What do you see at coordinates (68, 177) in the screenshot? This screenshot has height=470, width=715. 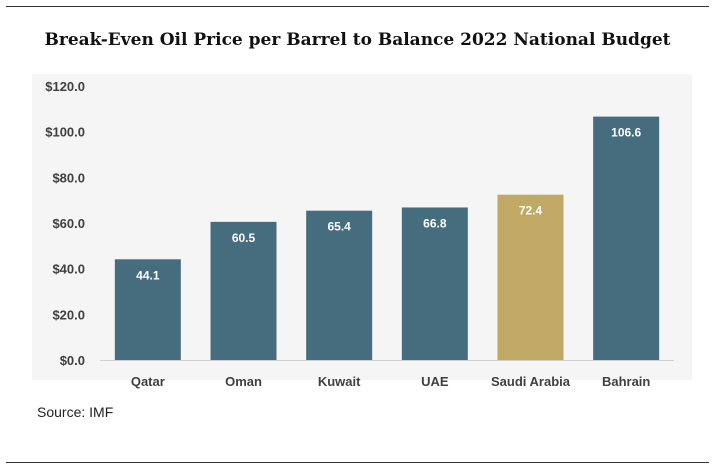 I see `y-tick-label: $80.0` at bounding box center [68, 177].